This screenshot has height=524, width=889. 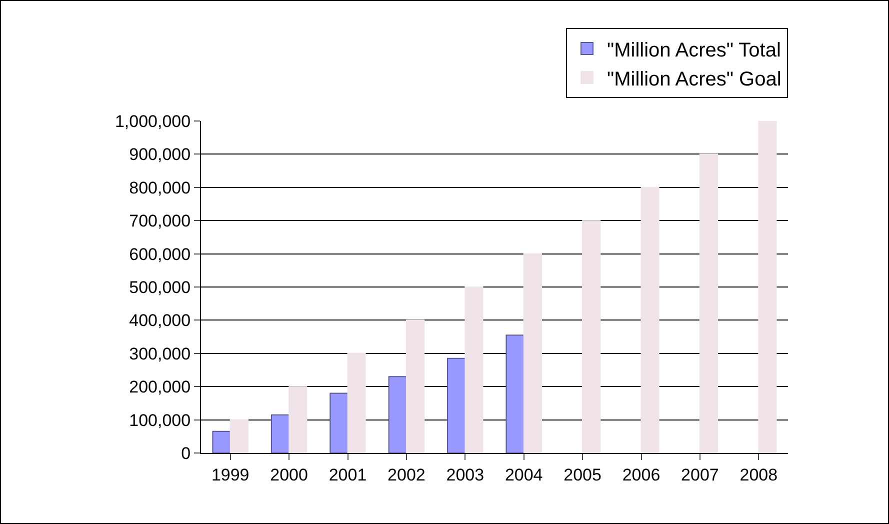 What do you see at coordinates (160, 320) in the screenshot?
I see `y-tick-label: 400,000` at bounding box center [160, 320].